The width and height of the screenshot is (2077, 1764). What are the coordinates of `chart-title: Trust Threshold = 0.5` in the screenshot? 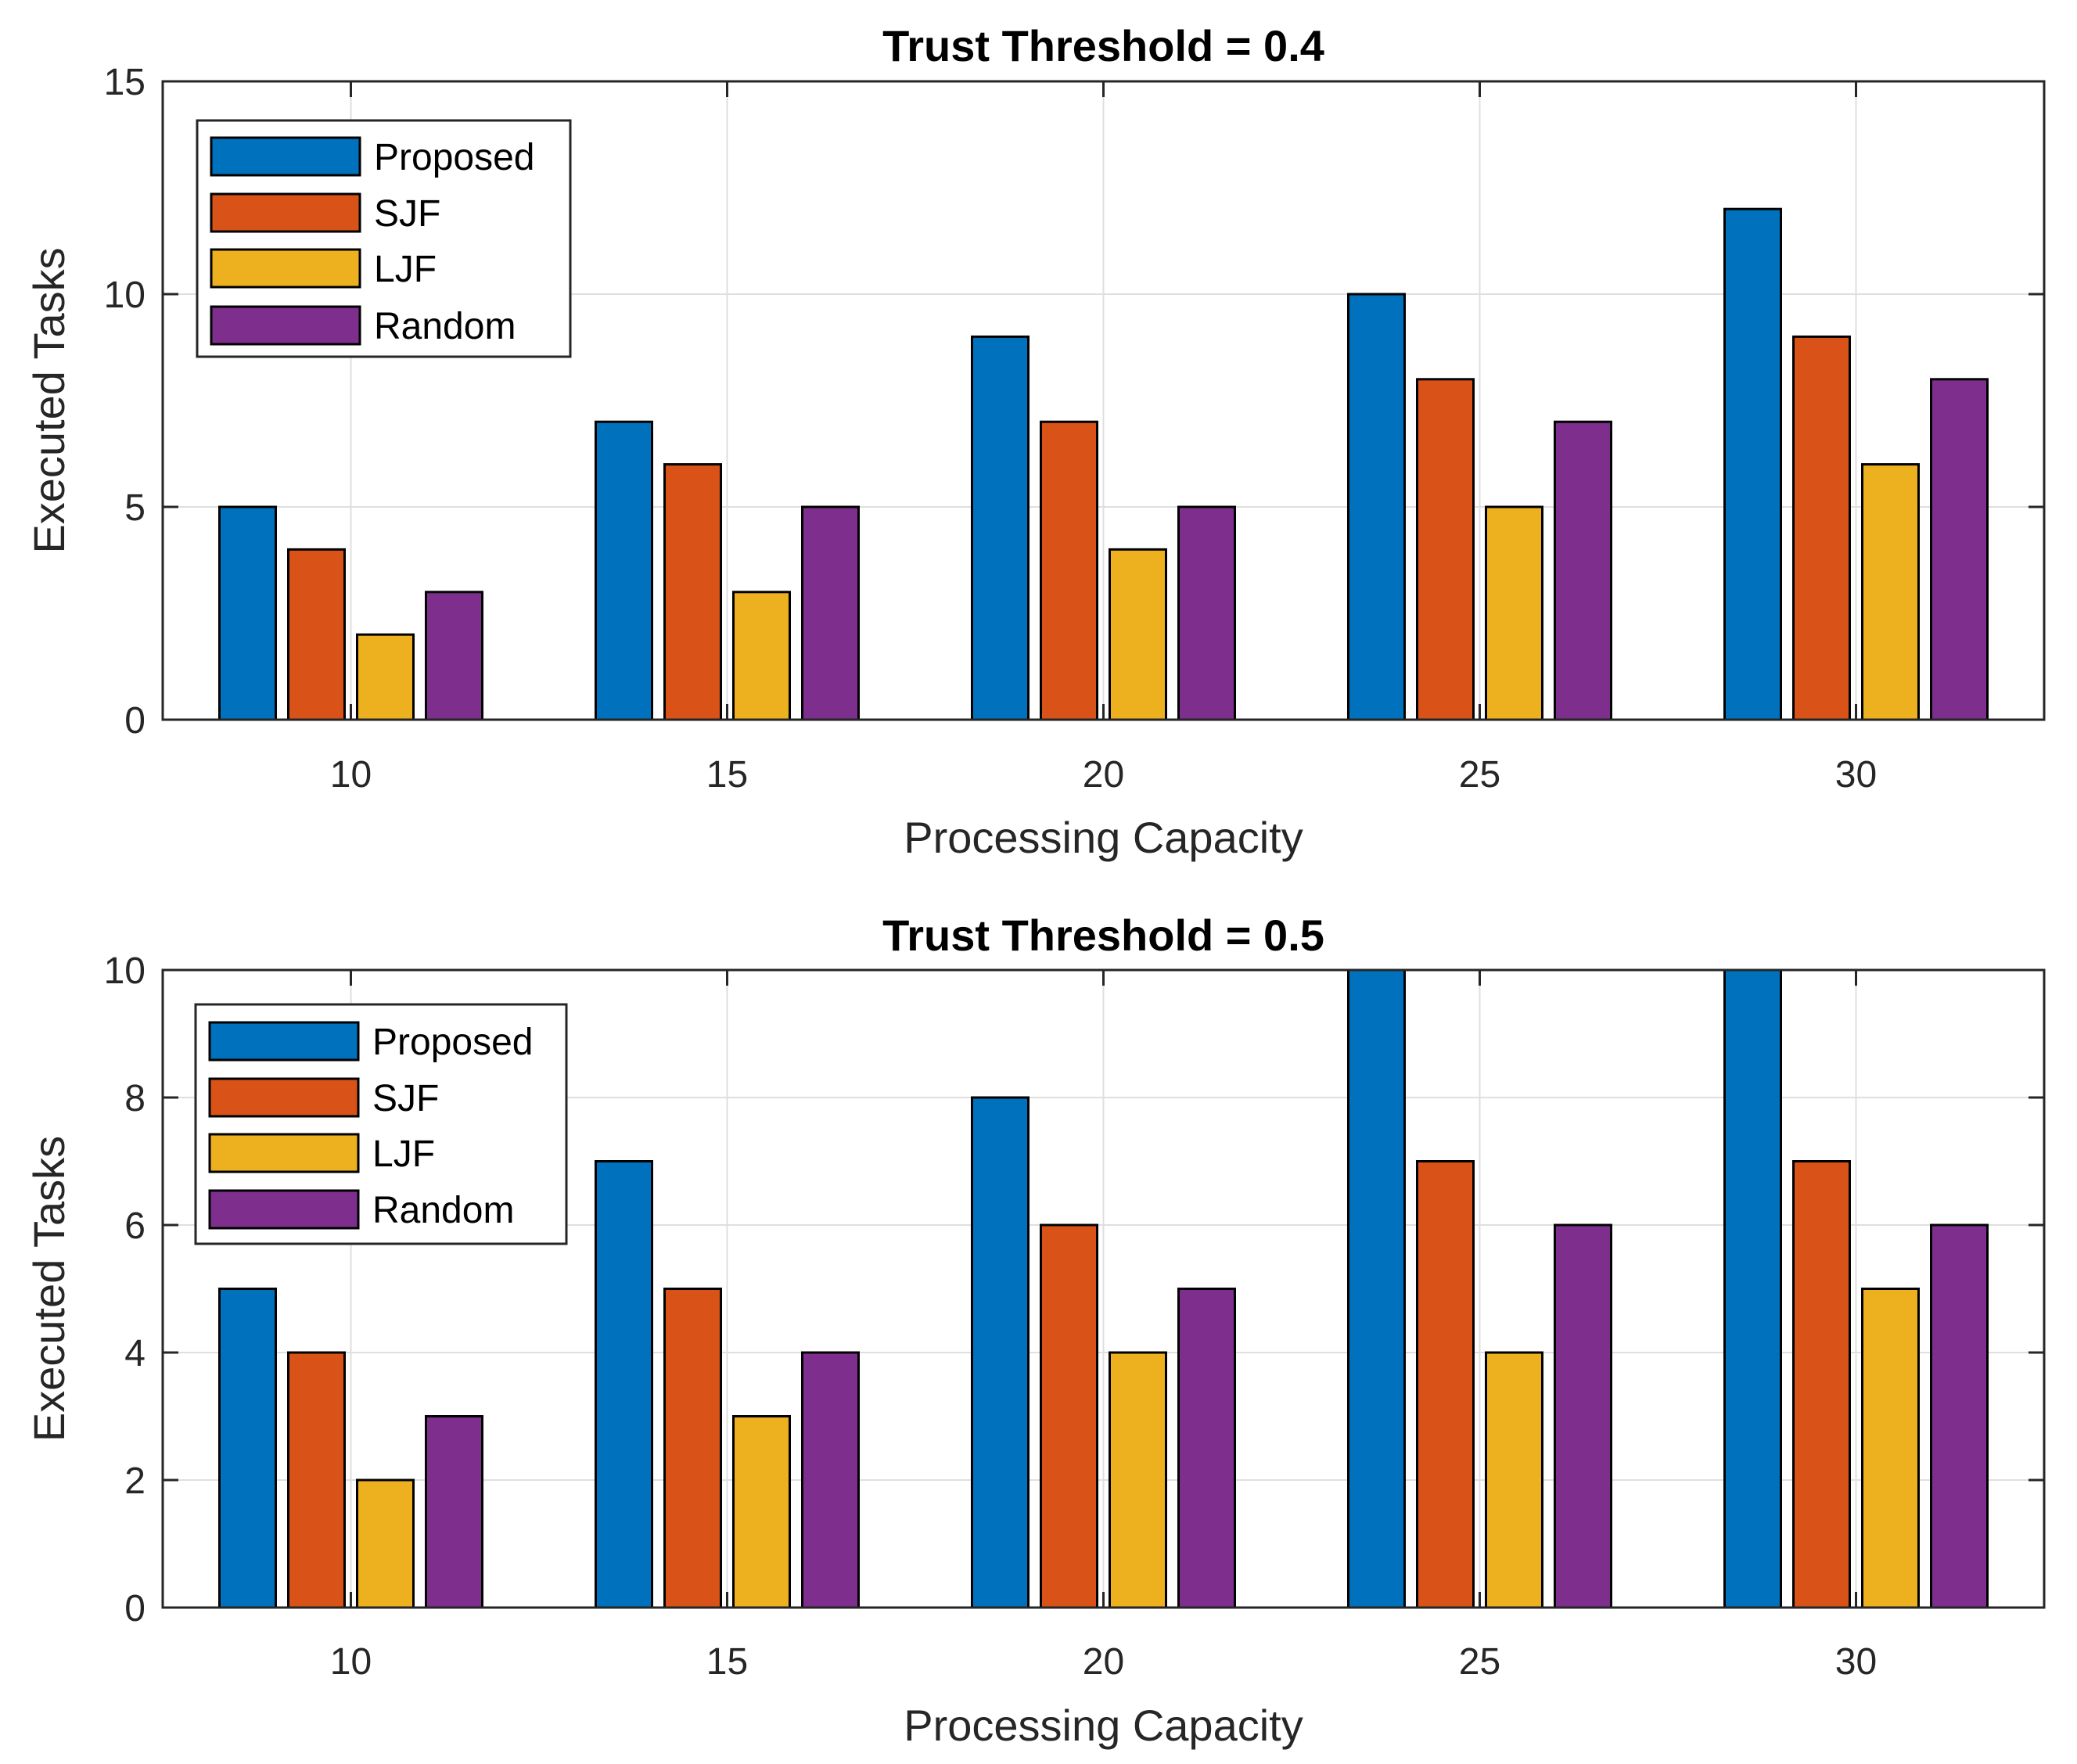 It's located at (1103, 935).